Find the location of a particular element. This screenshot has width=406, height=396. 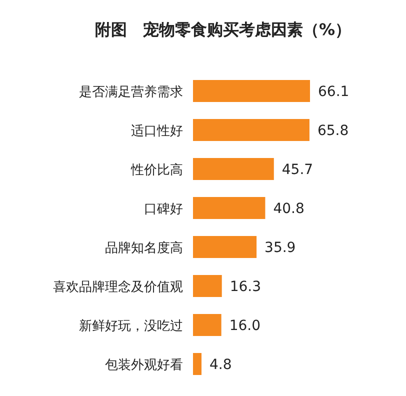

data-label: 45.7 is located at coordinates (298, 170).